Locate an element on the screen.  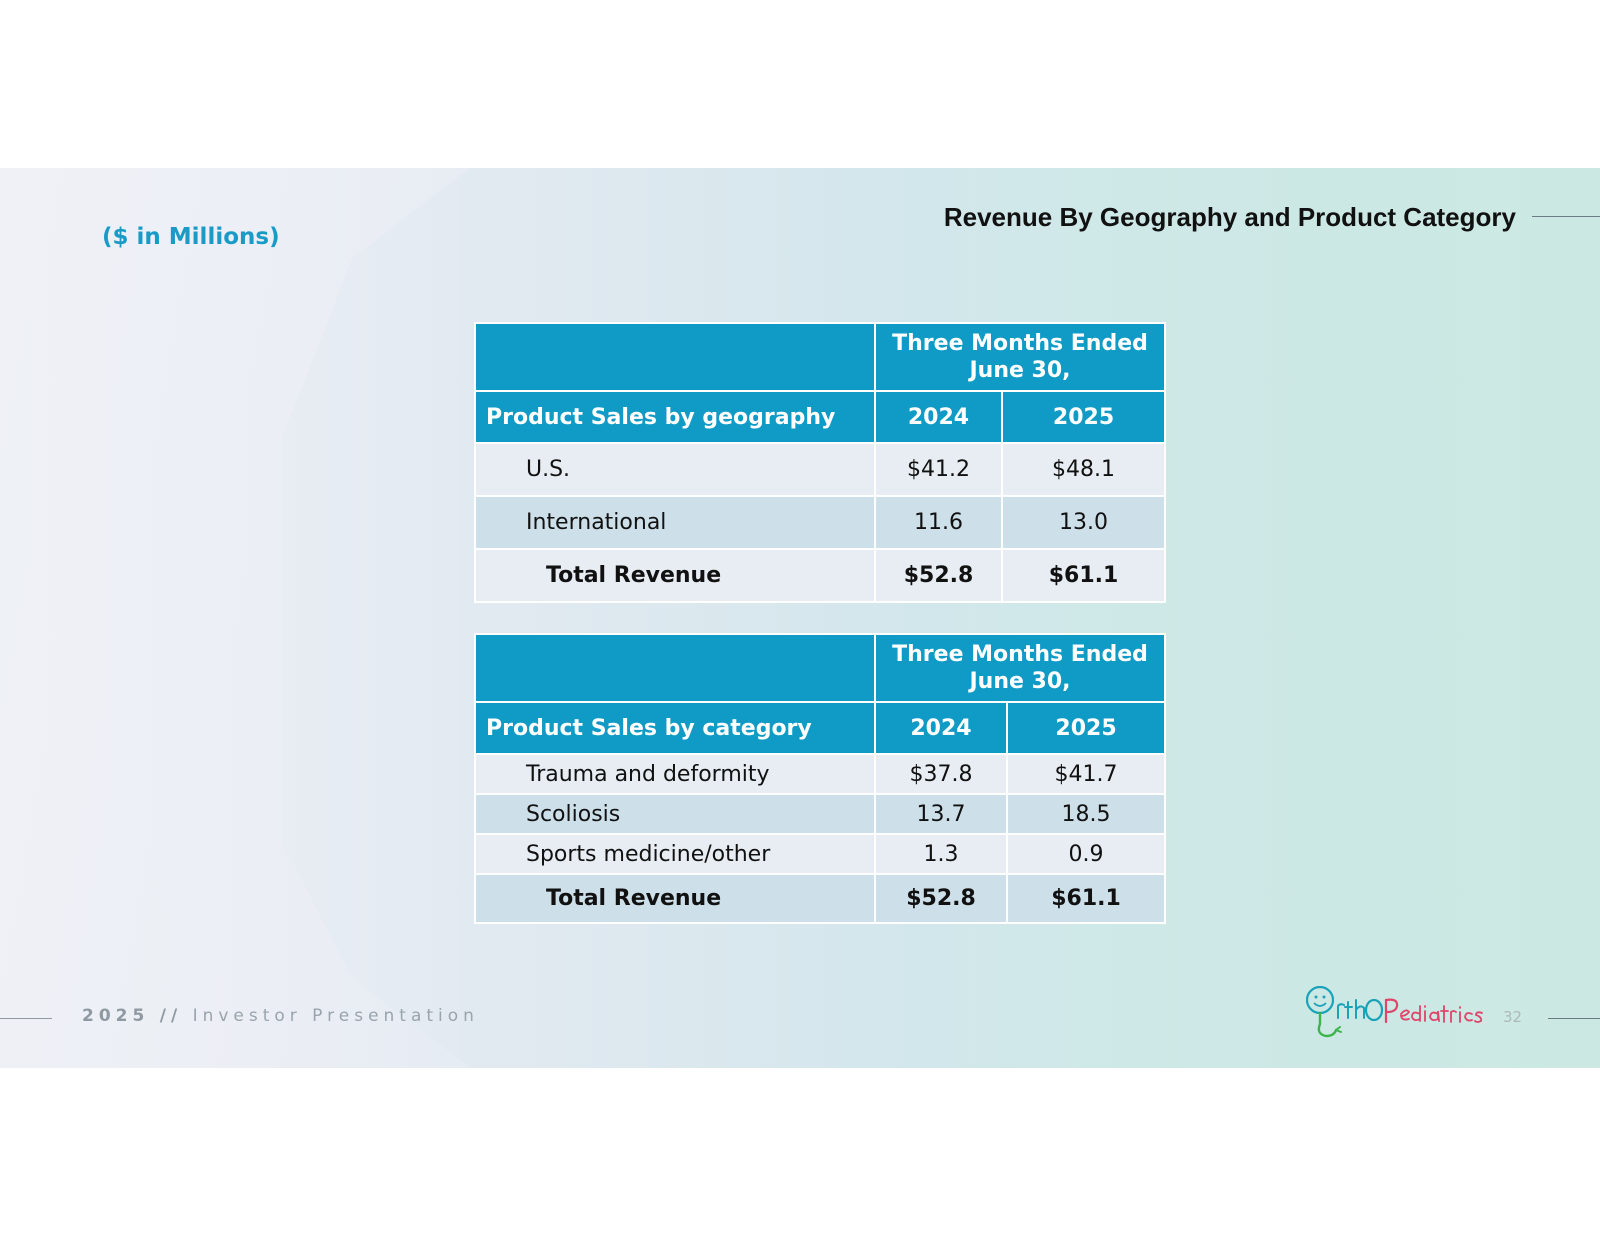
table-row: International 11.6 13.0 is located at coordinates (820, 522).